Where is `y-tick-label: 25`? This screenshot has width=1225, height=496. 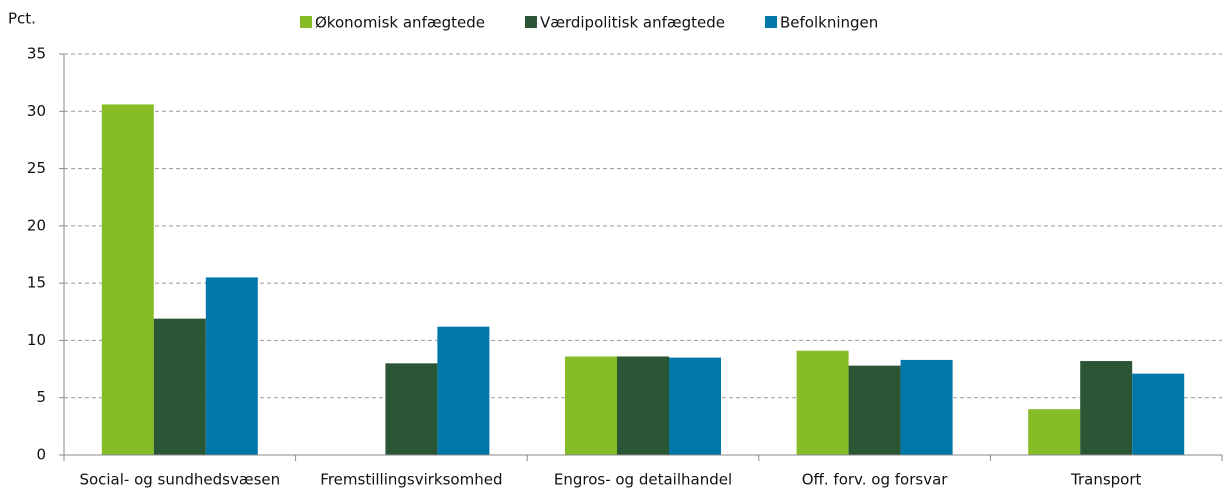
y-tick-label: 25 is located at coordinates (36, 168).